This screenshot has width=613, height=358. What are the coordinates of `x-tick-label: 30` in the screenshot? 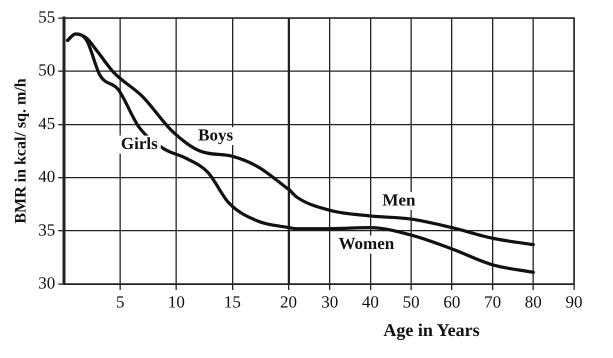 It's located at (329, 302).